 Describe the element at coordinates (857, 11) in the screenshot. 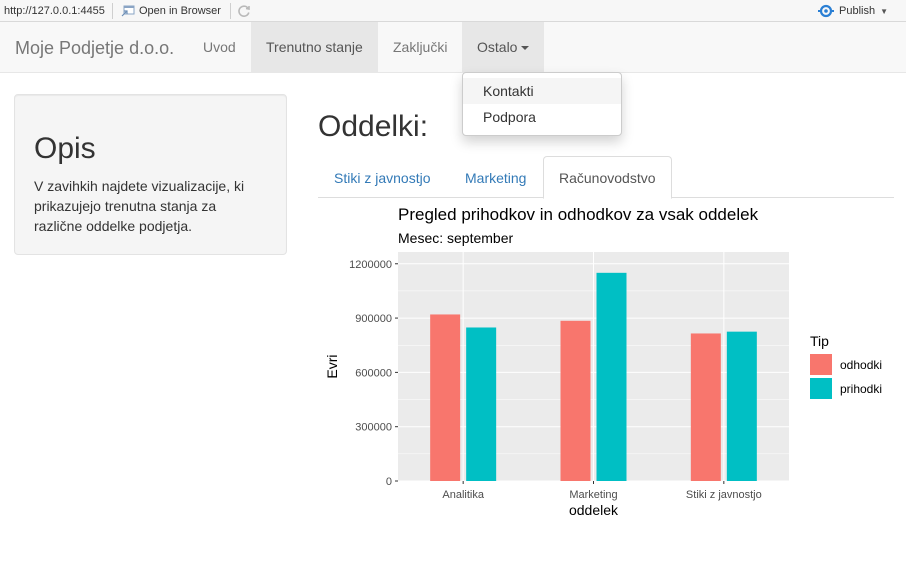

I see `publish-label: Publish` at that location.